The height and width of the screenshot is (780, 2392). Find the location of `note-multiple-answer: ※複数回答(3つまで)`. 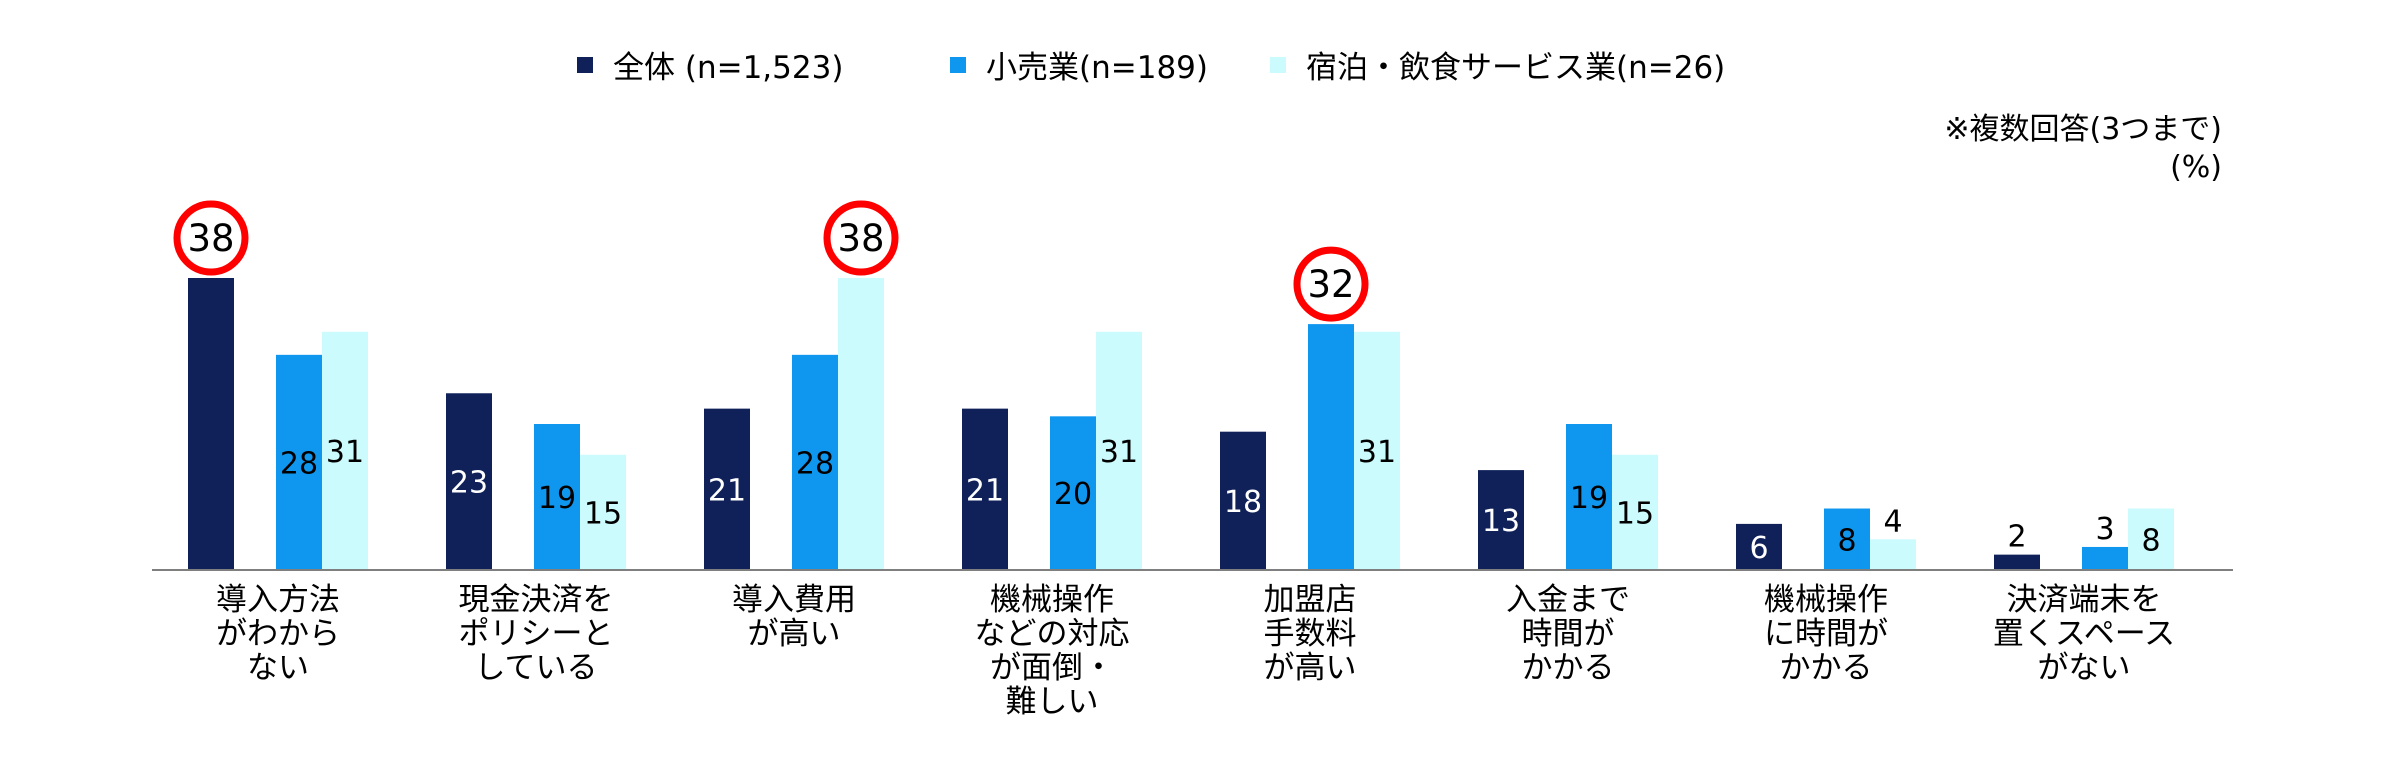

note-multiple-answer: ※複数回答(3つまで) is located at coordinates (2083, 129).